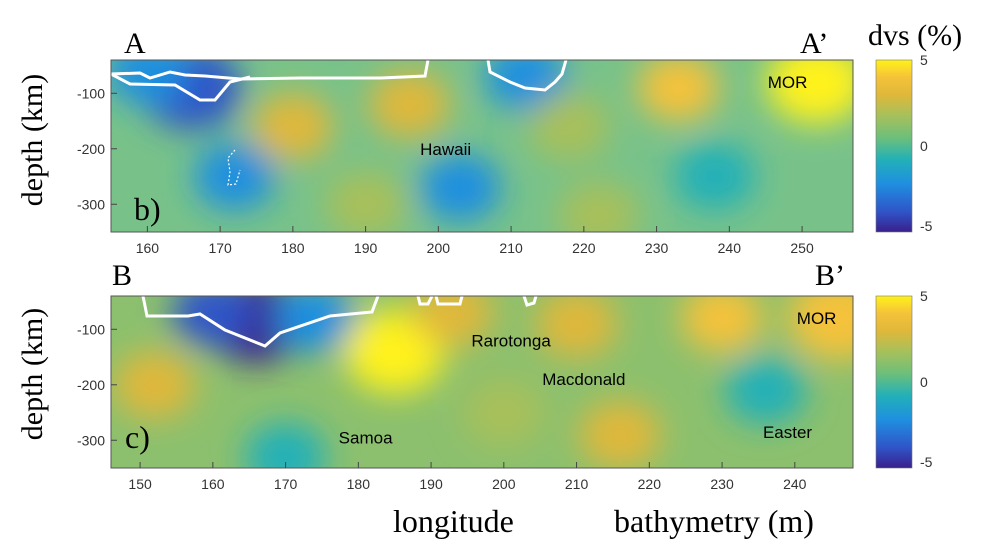 The width and height of the screenshot is (1000, 552). What do you see at coordinates (140, 484) in the screenshot?
I see `x-tick-label: 150` at bounding box center [140, 484].